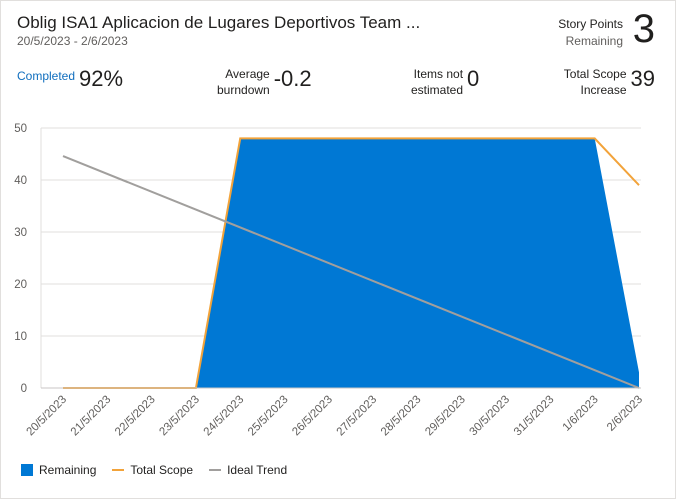 The height and width of the screenshot is (501, 678). I want to click on story-points-sublabel: Remaining, so click(594, 41).